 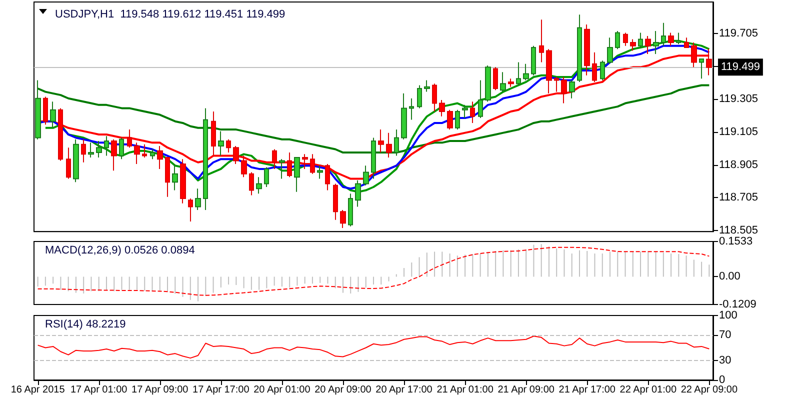 What do you see at coordinates (738, 198) in the screenshot?
I see `y-tick-label: 118.705` at bounding box center [738, 198].